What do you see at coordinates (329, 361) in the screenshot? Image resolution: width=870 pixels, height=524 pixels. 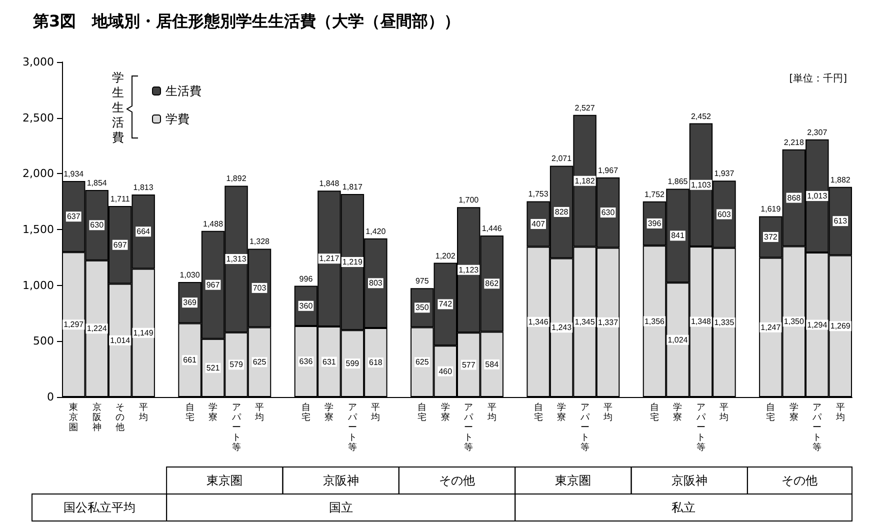 I see `data-label: 631` at bounding box center [329, 361].